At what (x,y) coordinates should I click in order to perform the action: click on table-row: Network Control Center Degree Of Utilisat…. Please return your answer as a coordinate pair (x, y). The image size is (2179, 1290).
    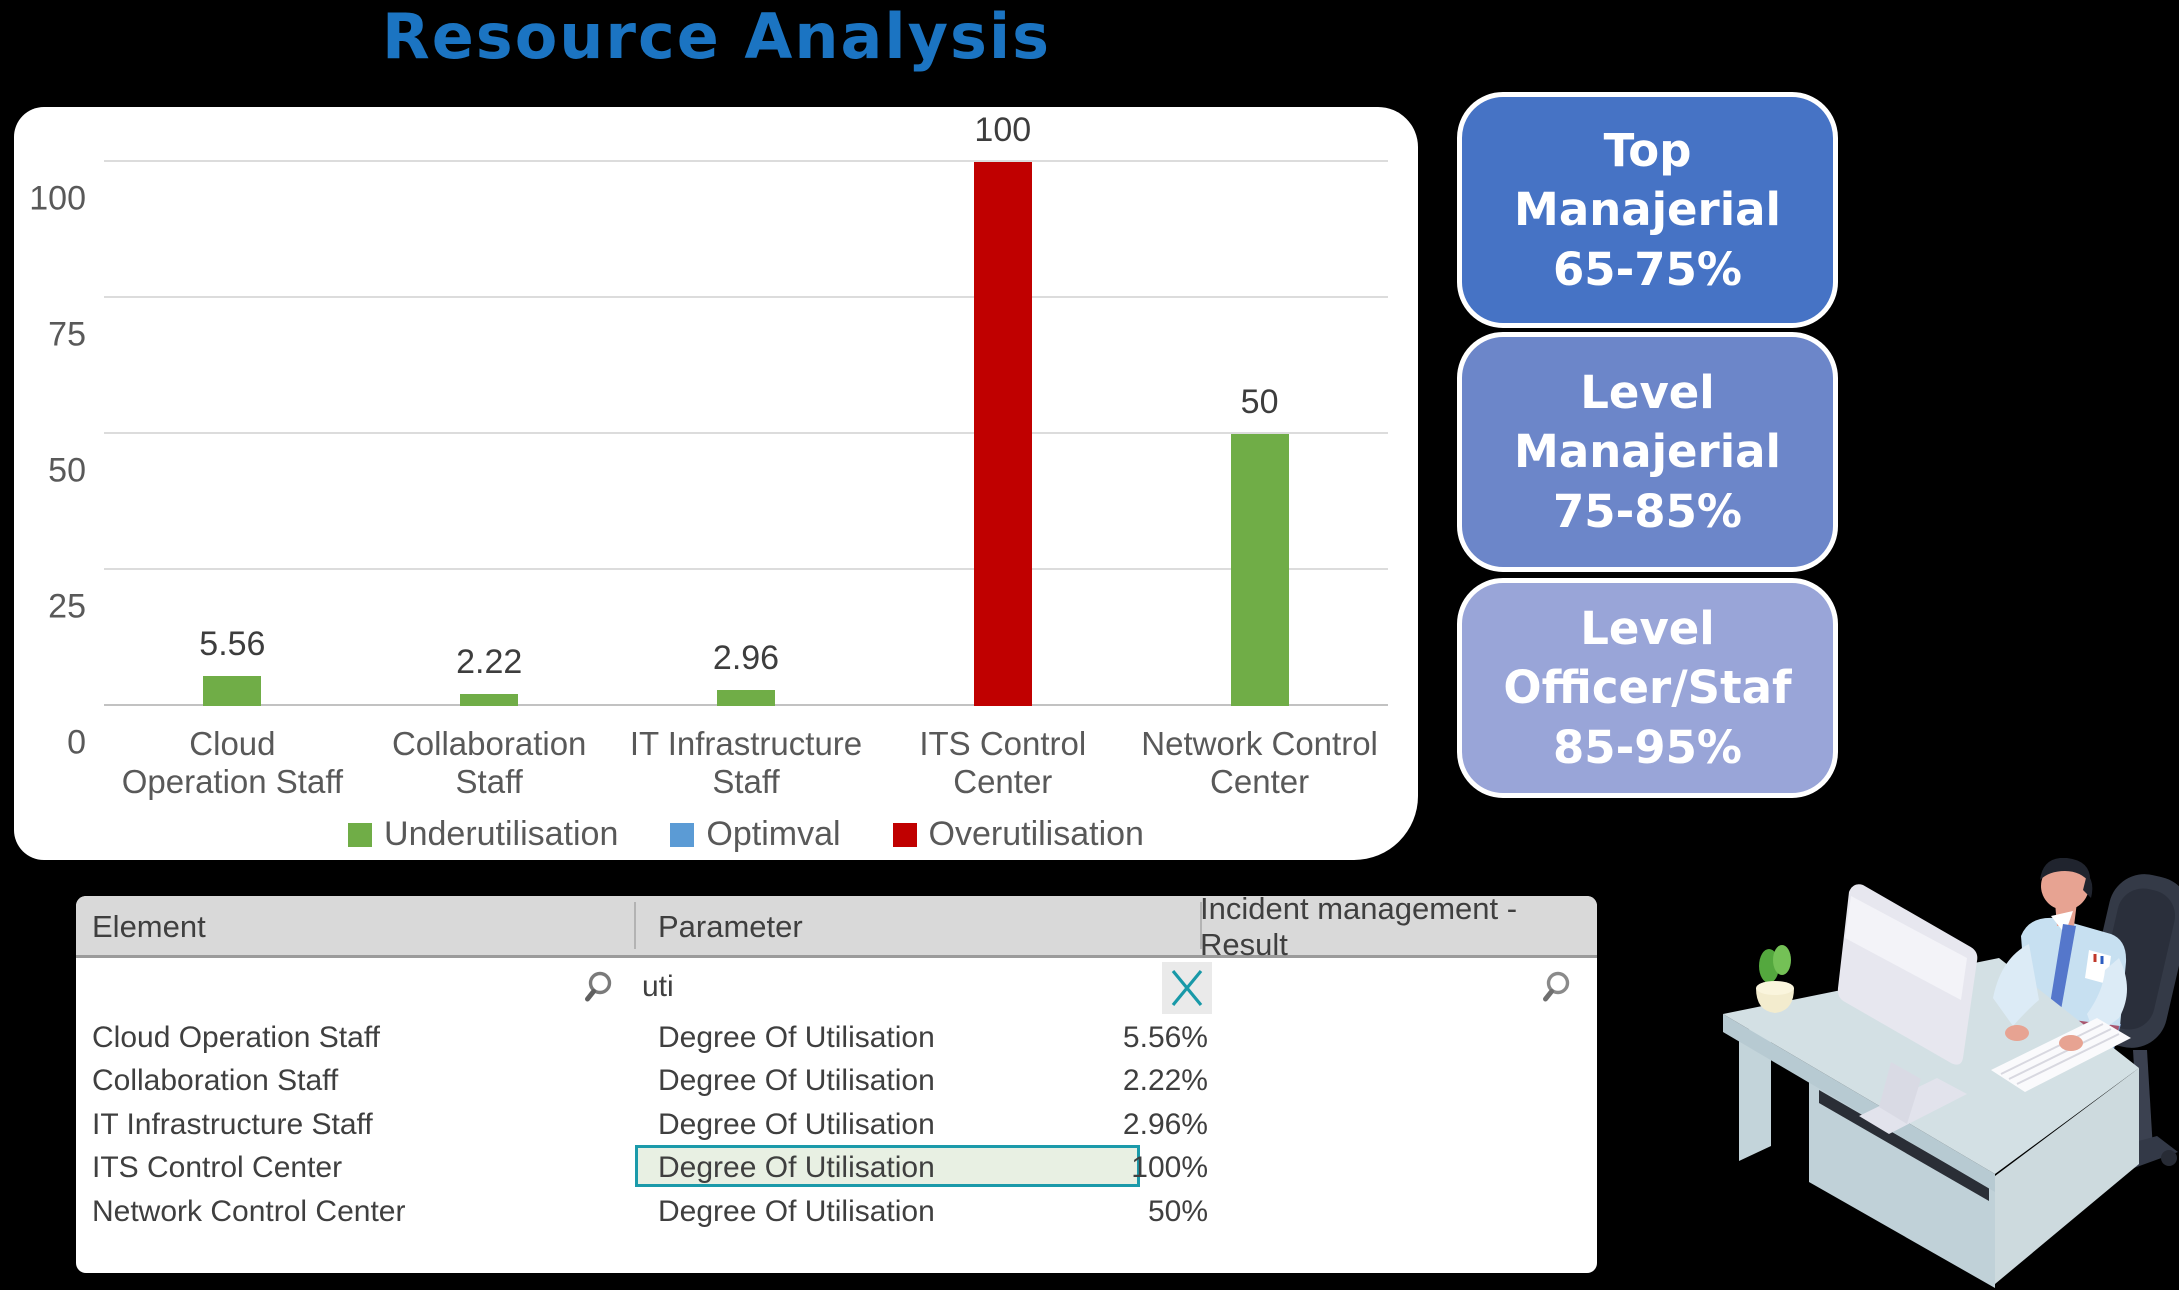
    Looking at the image, I should click on (836, 1212).